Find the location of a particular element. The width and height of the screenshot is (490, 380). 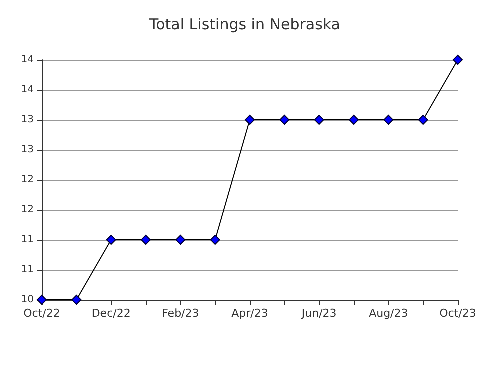

x-tick-label: Aug/23 is located at coordinates (388, 313).